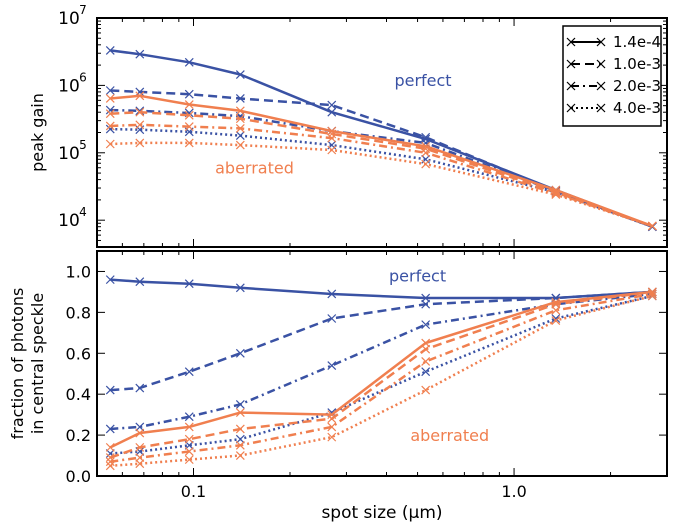 Image resolution: width=675 pixels, height=524 pixels. Describe the element at coordinates (78, 353) in the screenshot. I see `y-tick-label: 0.6` at that location.